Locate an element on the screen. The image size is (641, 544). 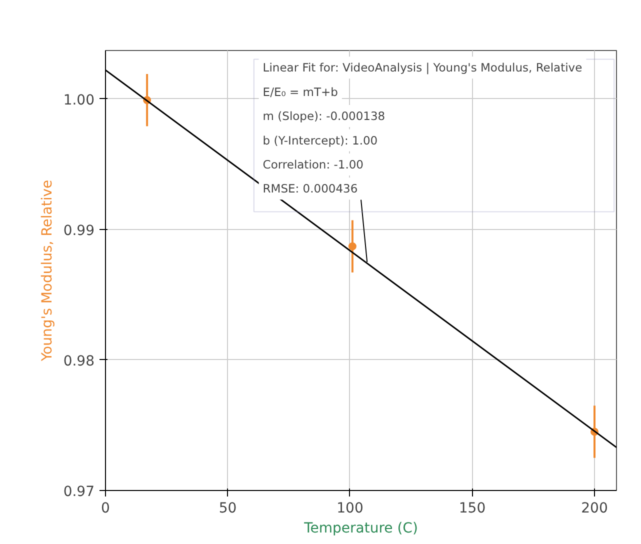
y-tick-label: 1.00 is located at coordinates (78, 100).